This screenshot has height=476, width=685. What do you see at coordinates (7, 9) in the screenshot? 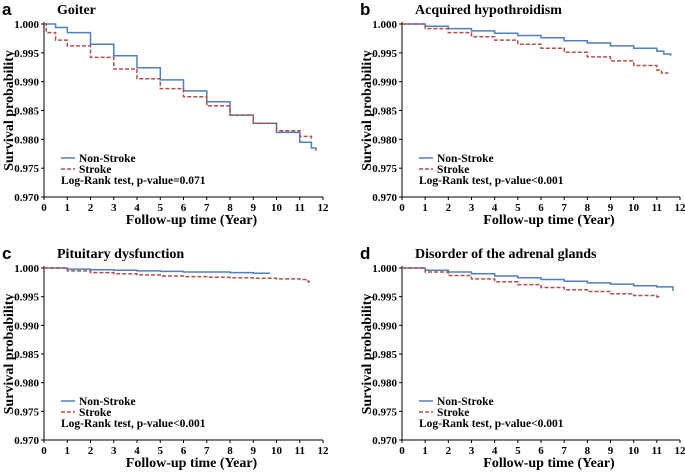
I see `panel-letter: a` at bounding box center [7, 9].